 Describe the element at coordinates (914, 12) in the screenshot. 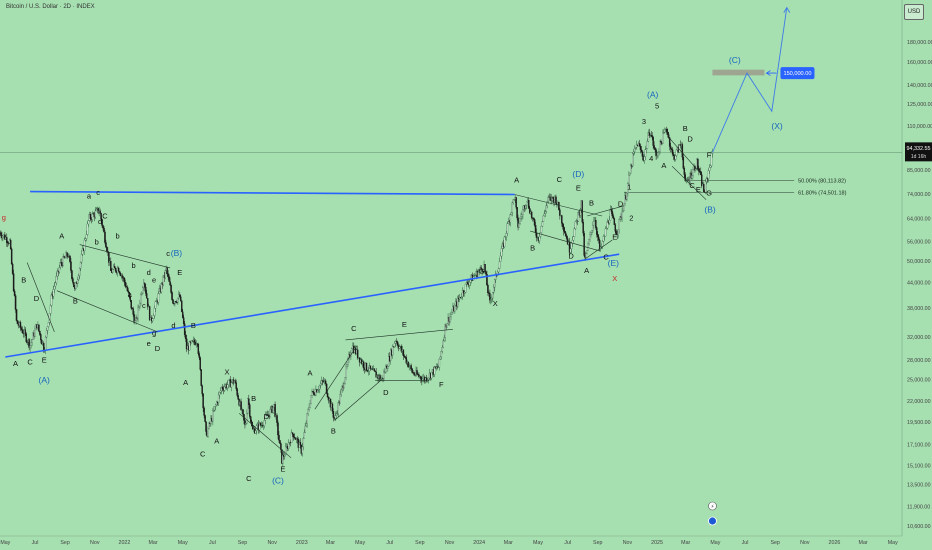

I see `currency-button: USD` at that location.